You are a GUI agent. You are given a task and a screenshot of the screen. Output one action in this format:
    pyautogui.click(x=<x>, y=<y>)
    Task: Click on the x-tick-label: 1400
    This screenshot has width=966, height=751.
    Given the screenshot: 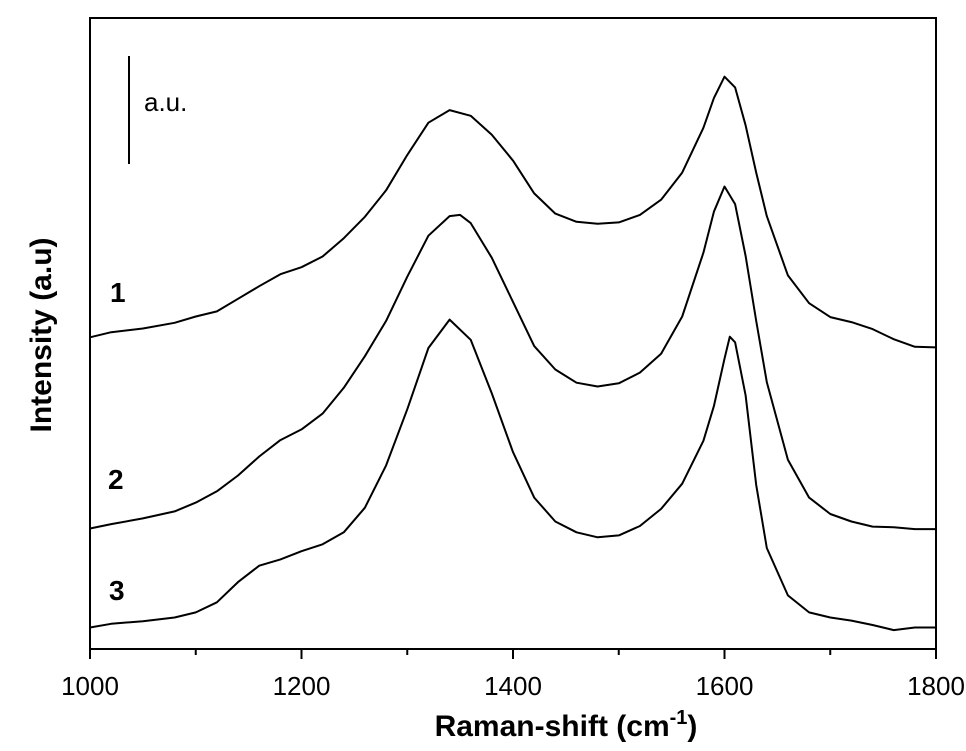 What is the action you would take?
    pyautogui.click(x=513, y=686)
    